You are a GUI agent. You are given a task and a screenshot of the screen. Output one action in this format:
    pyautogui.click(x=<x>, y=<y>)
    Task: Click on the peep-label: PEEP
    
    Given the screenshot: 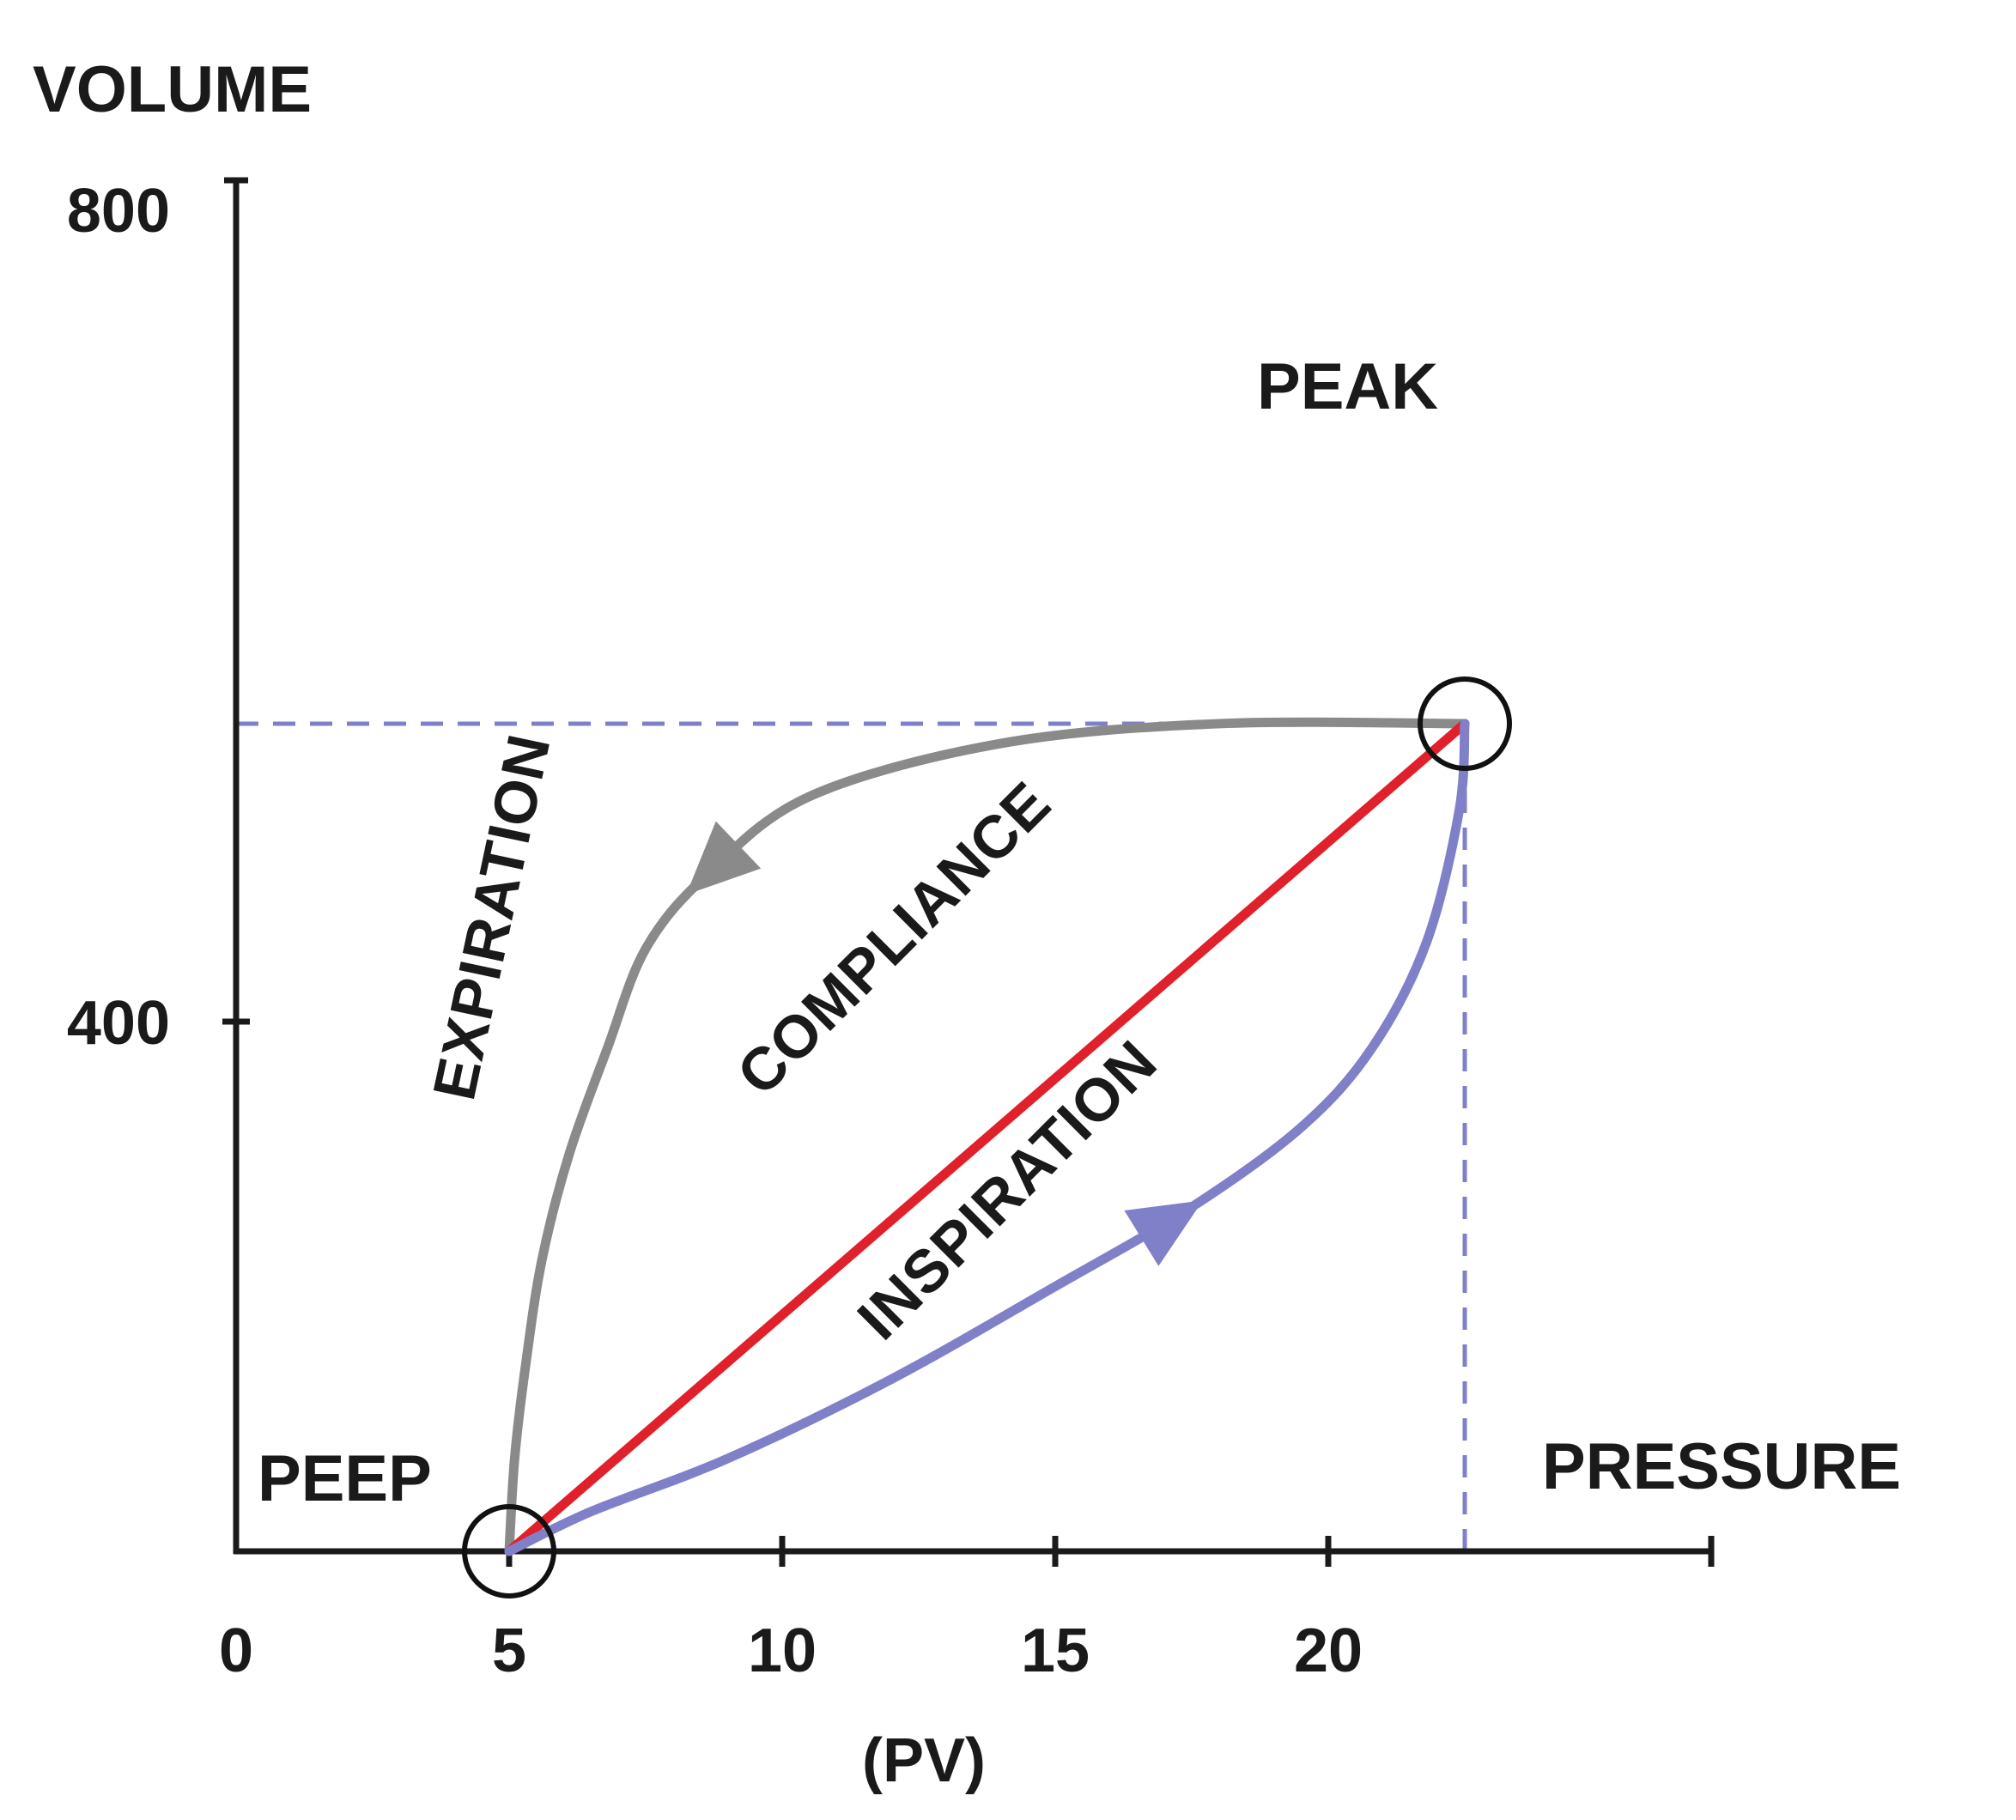 What is the action you would take?
    pyautogui.click(x=345, y=1479)
    